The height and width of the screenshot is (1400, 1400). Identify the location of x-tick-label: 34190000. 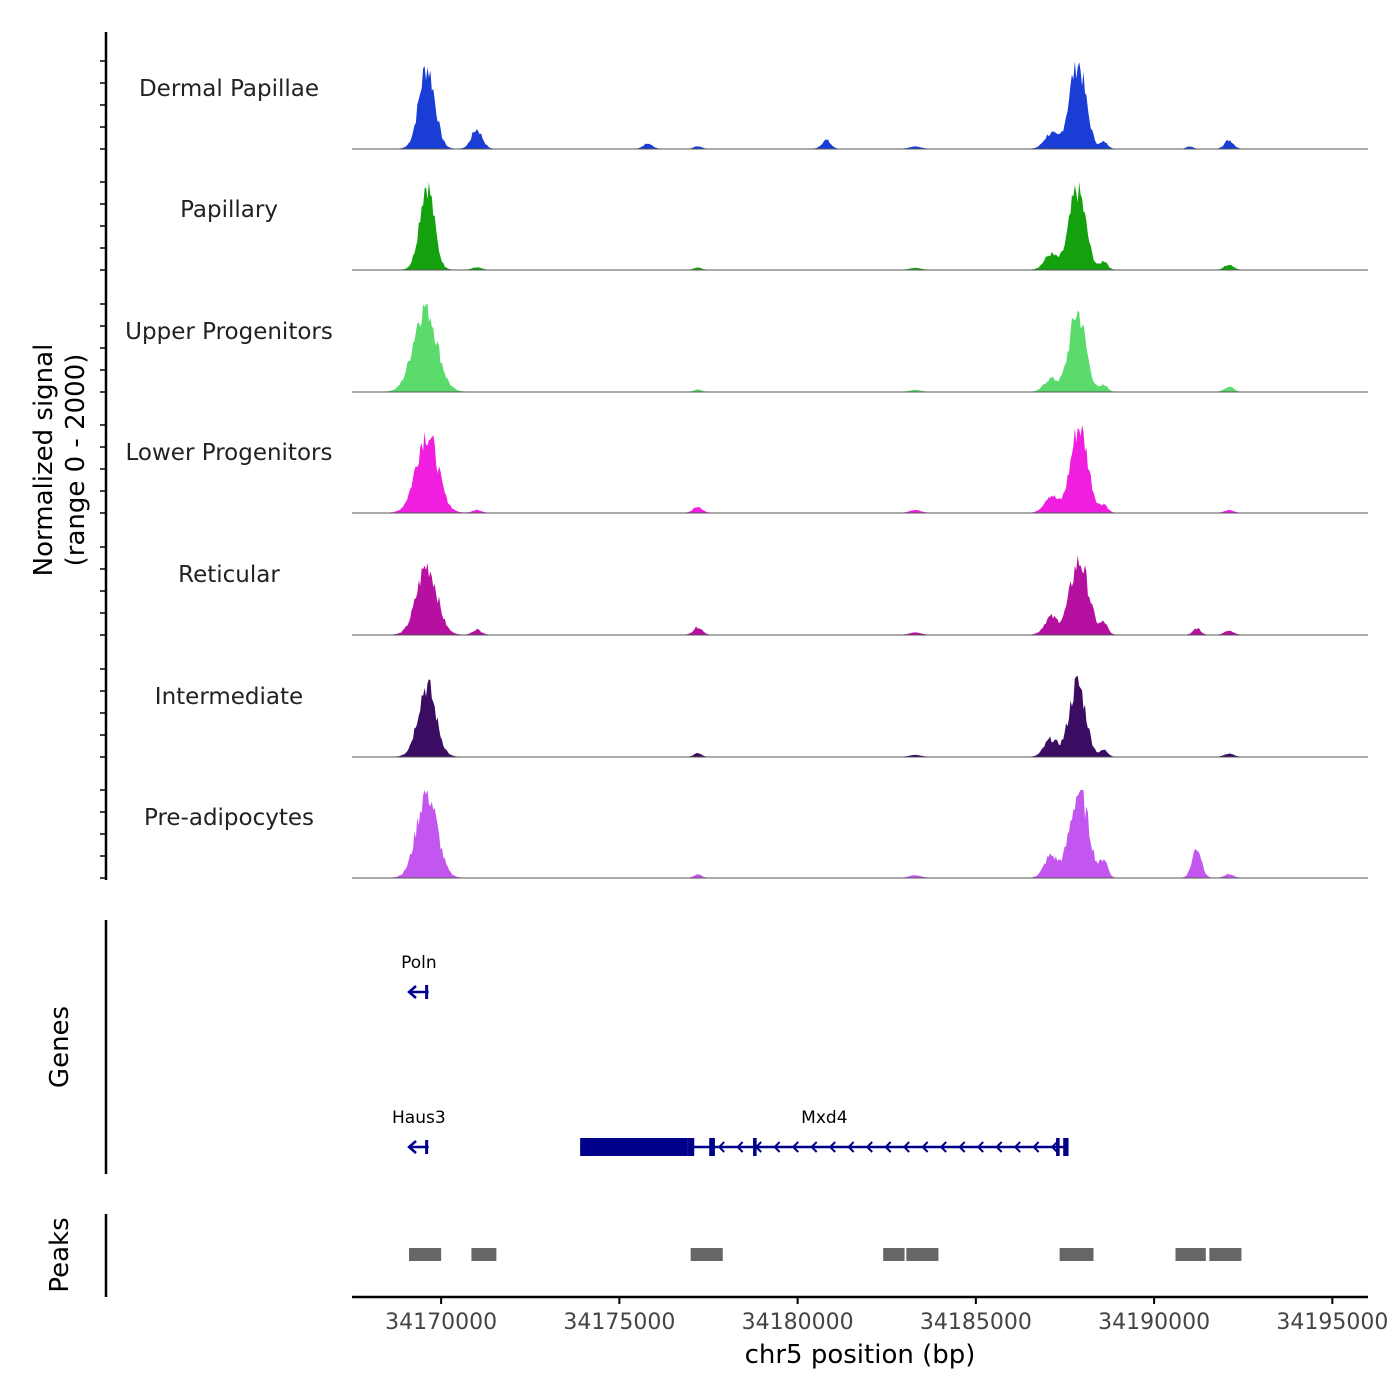
(1154, 1322).